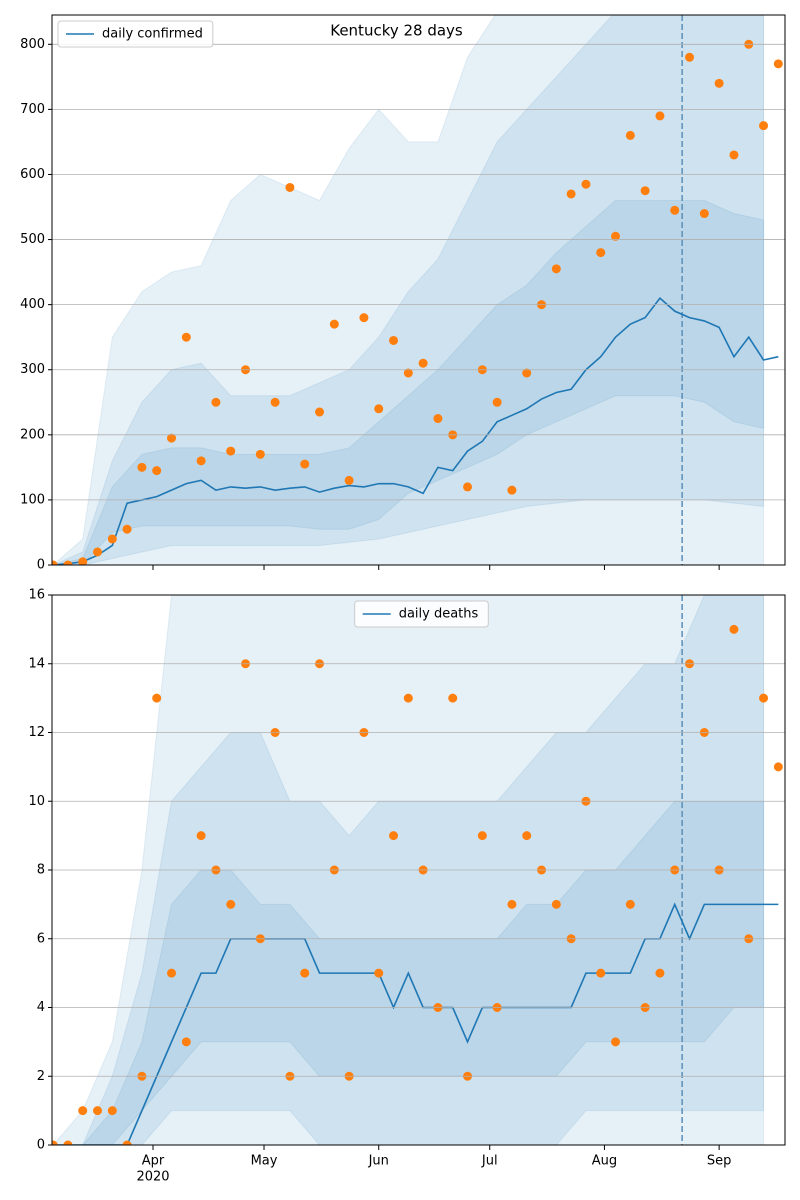 This screenshot has height=1200, width=800. Describe the element at coordinates (41, 938) in the screenshot. I see `y-tick-label: 6` at that location.